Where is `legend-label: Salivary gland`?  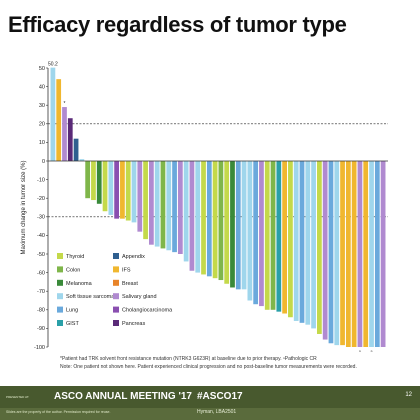 legend-label: Salivary gland is located at coordinates (139, 297).